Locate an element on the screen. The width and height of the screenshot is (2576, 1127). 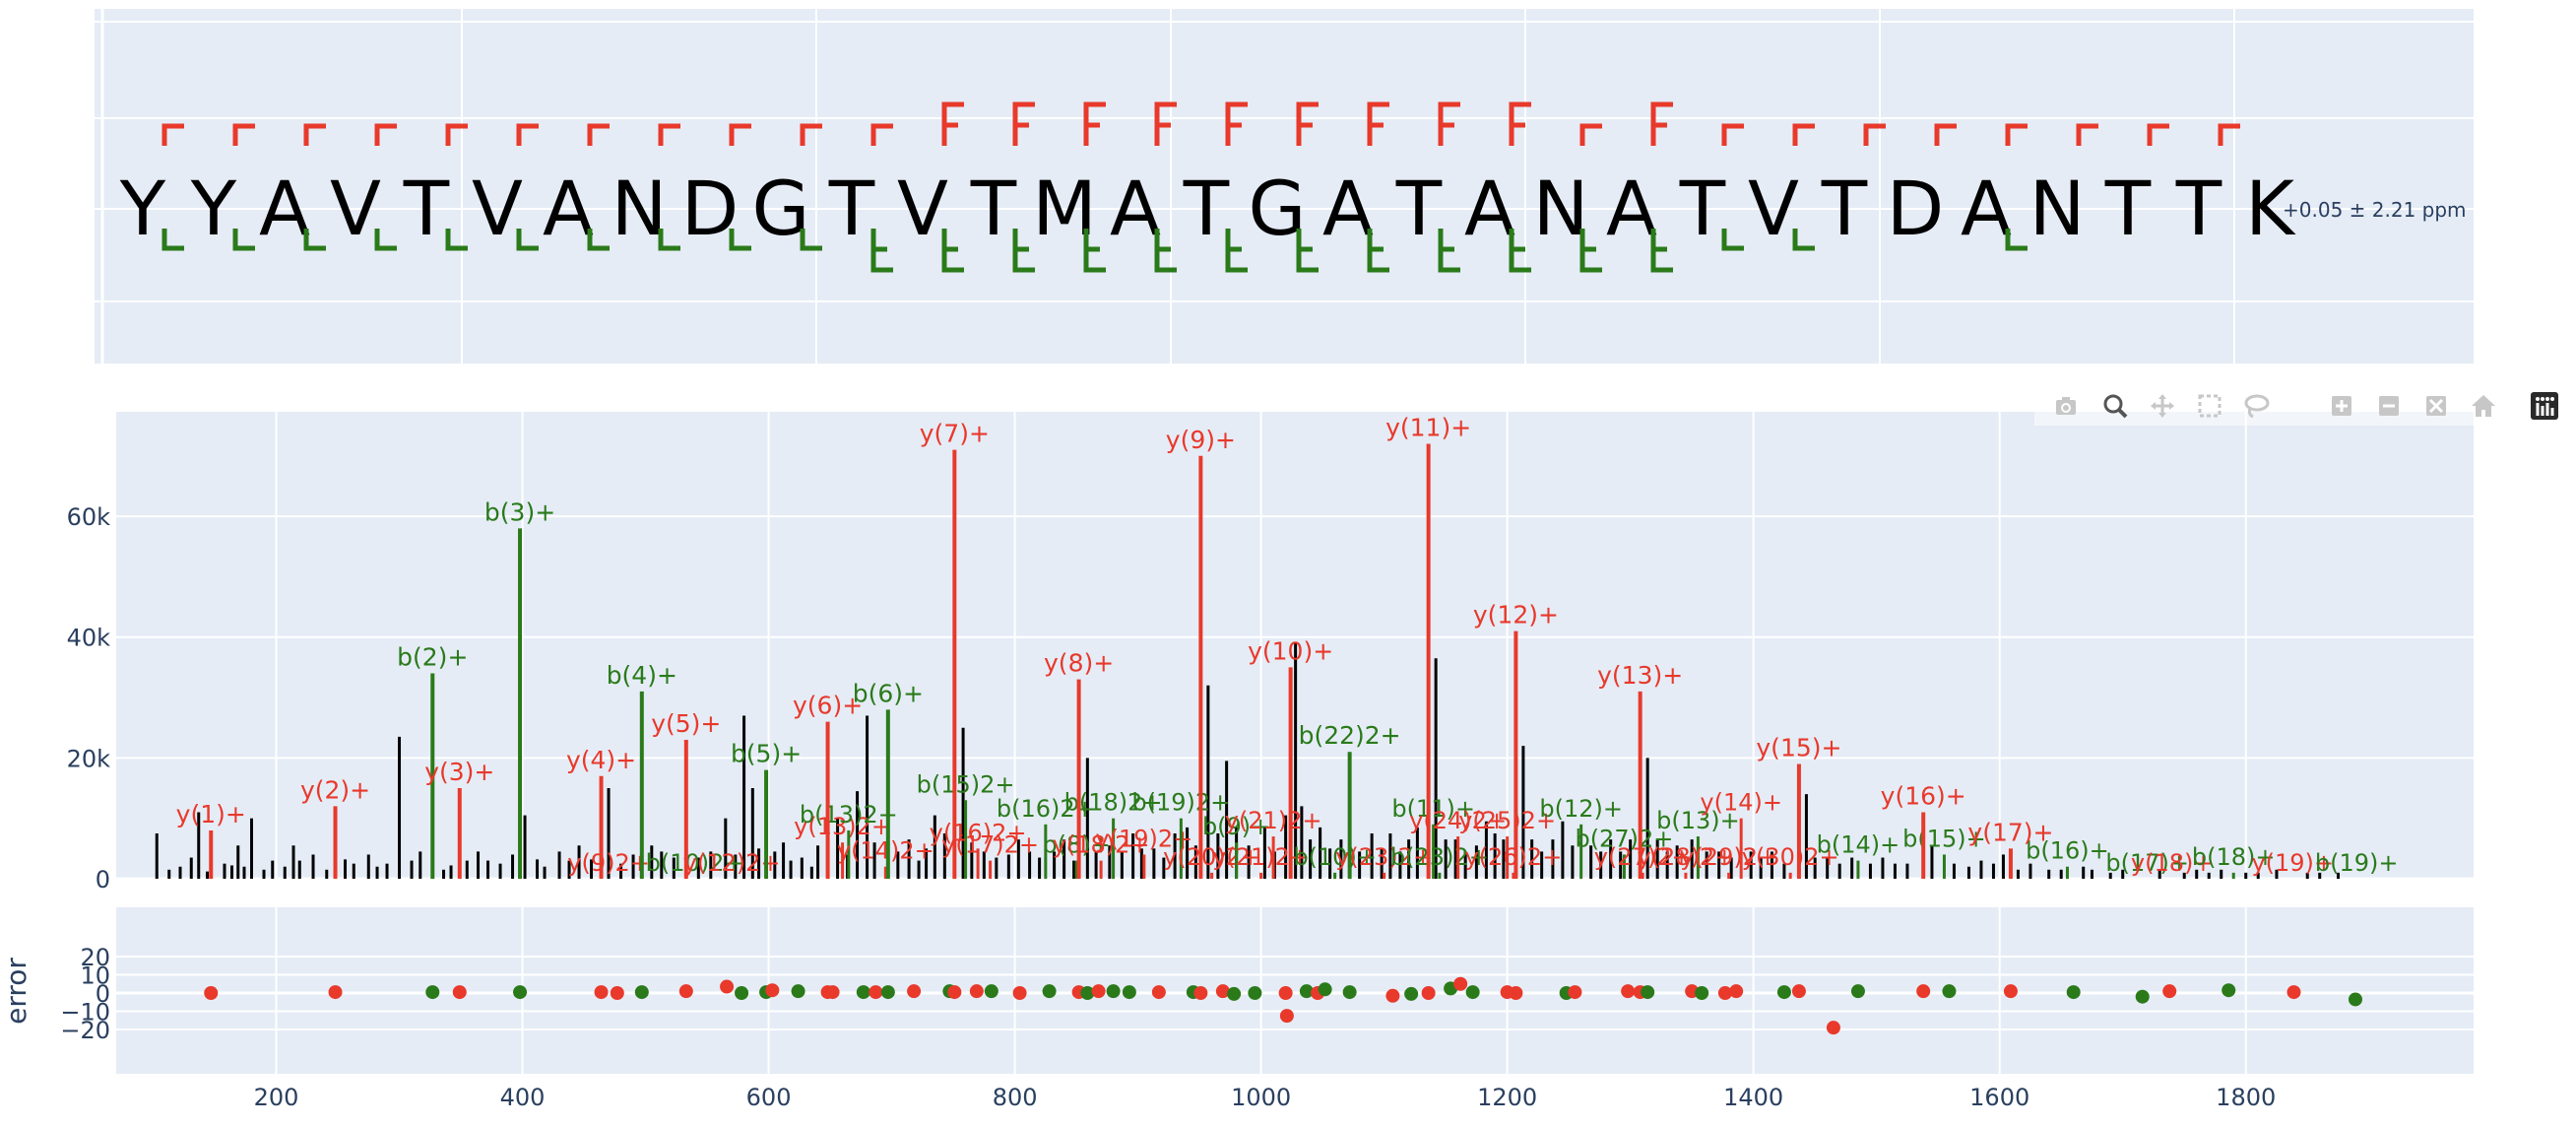
peak-label-minor: y(25)2+ is located at coordinates (1507, 820).